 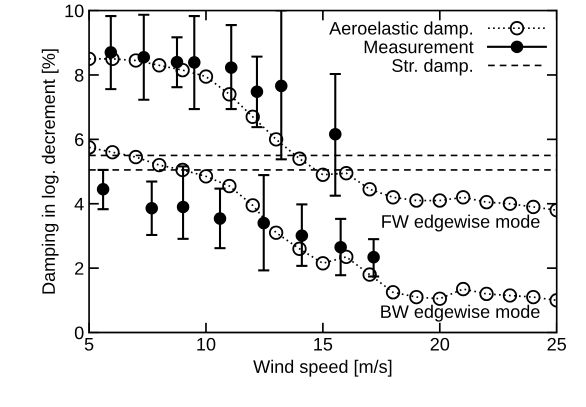 I want to click on y-tick-label: 6, so click(x=79, y=139).